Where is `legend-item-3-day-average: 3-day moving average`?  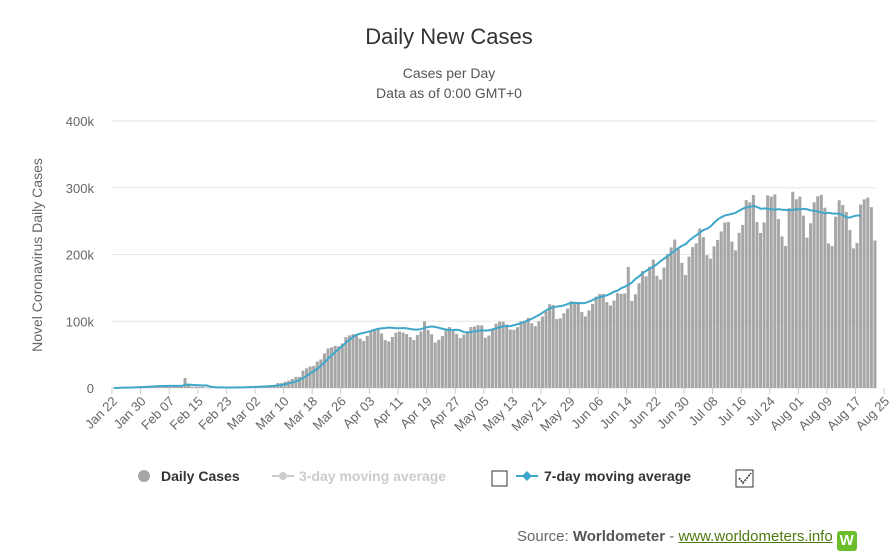 legend-item-3-day-average: 3-day moving average is located at coordinates (359, 476).